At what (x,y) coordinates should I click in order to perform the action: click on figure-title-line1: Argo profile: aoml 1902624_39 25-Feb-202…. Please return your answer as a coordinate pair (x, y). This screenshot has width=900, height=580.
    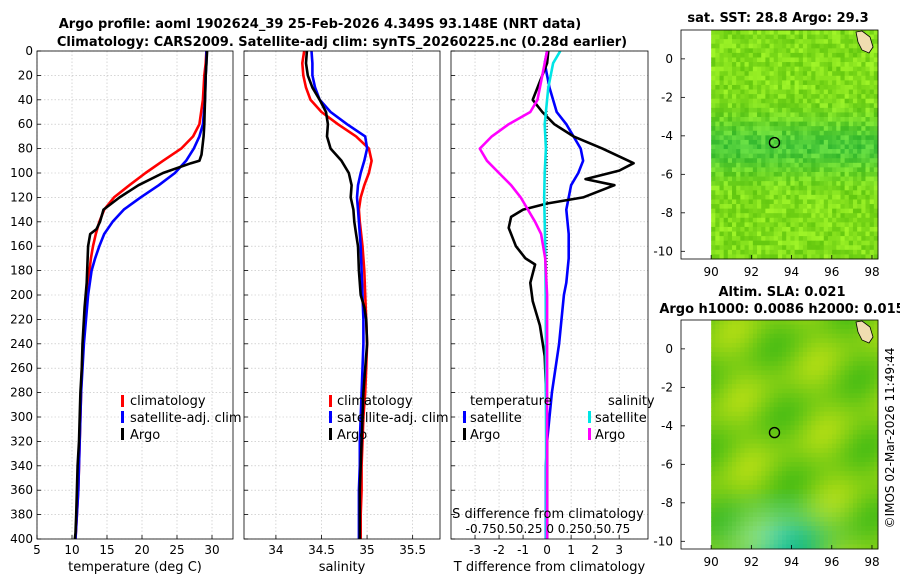
    Looking at the image, I should click on (320, 24).